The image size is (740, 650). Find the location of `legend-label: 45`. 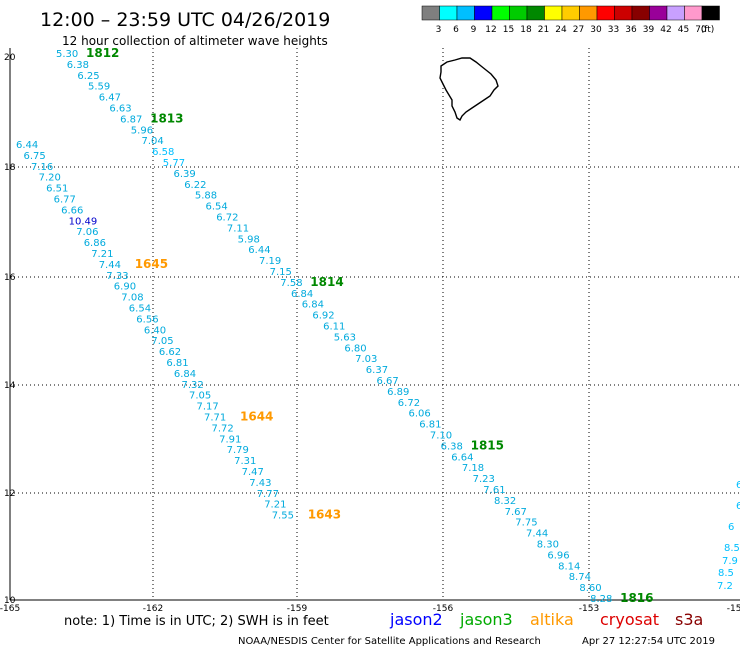

legend-label: 45 is located at coordinates (683, 30).